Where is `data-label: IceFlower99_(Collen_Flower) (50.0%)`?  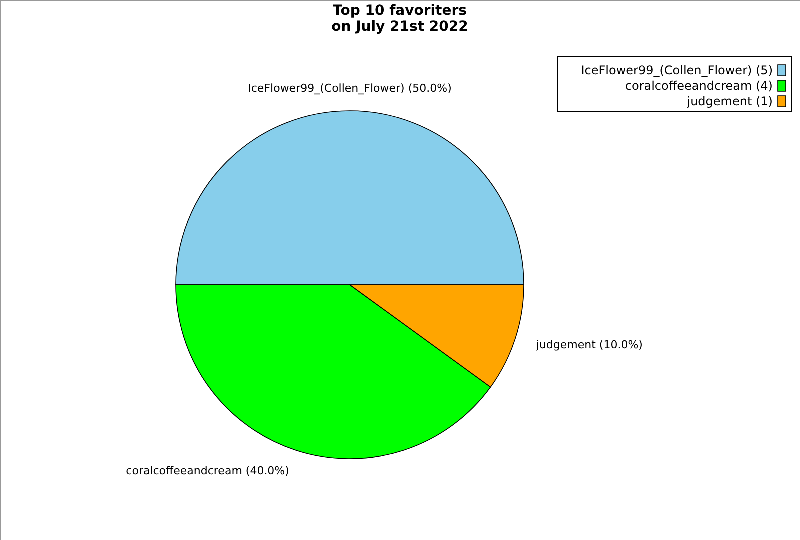 data-label: IceFlower99_(Collen_Flower) (50.0%) is located at coordinates (350, 88).